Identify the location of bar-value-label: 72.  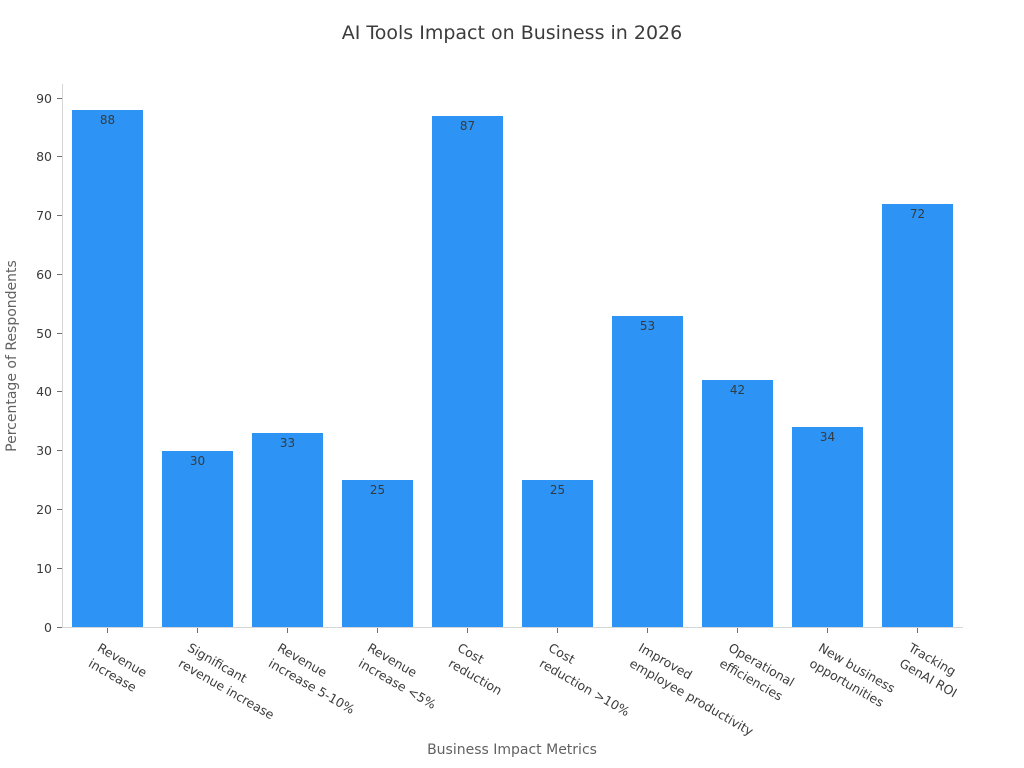
(917, 213).